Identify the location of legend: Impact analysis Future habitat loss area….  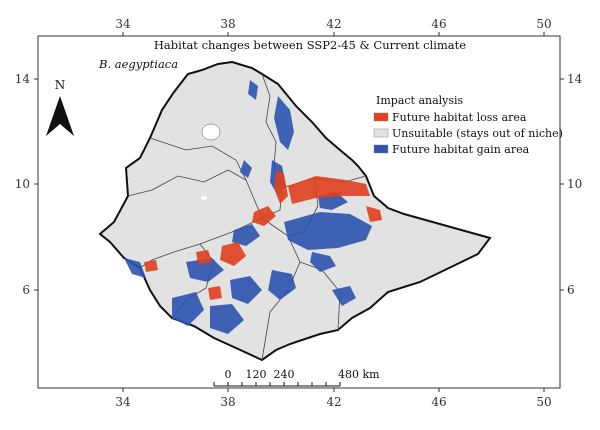
(468, 125).